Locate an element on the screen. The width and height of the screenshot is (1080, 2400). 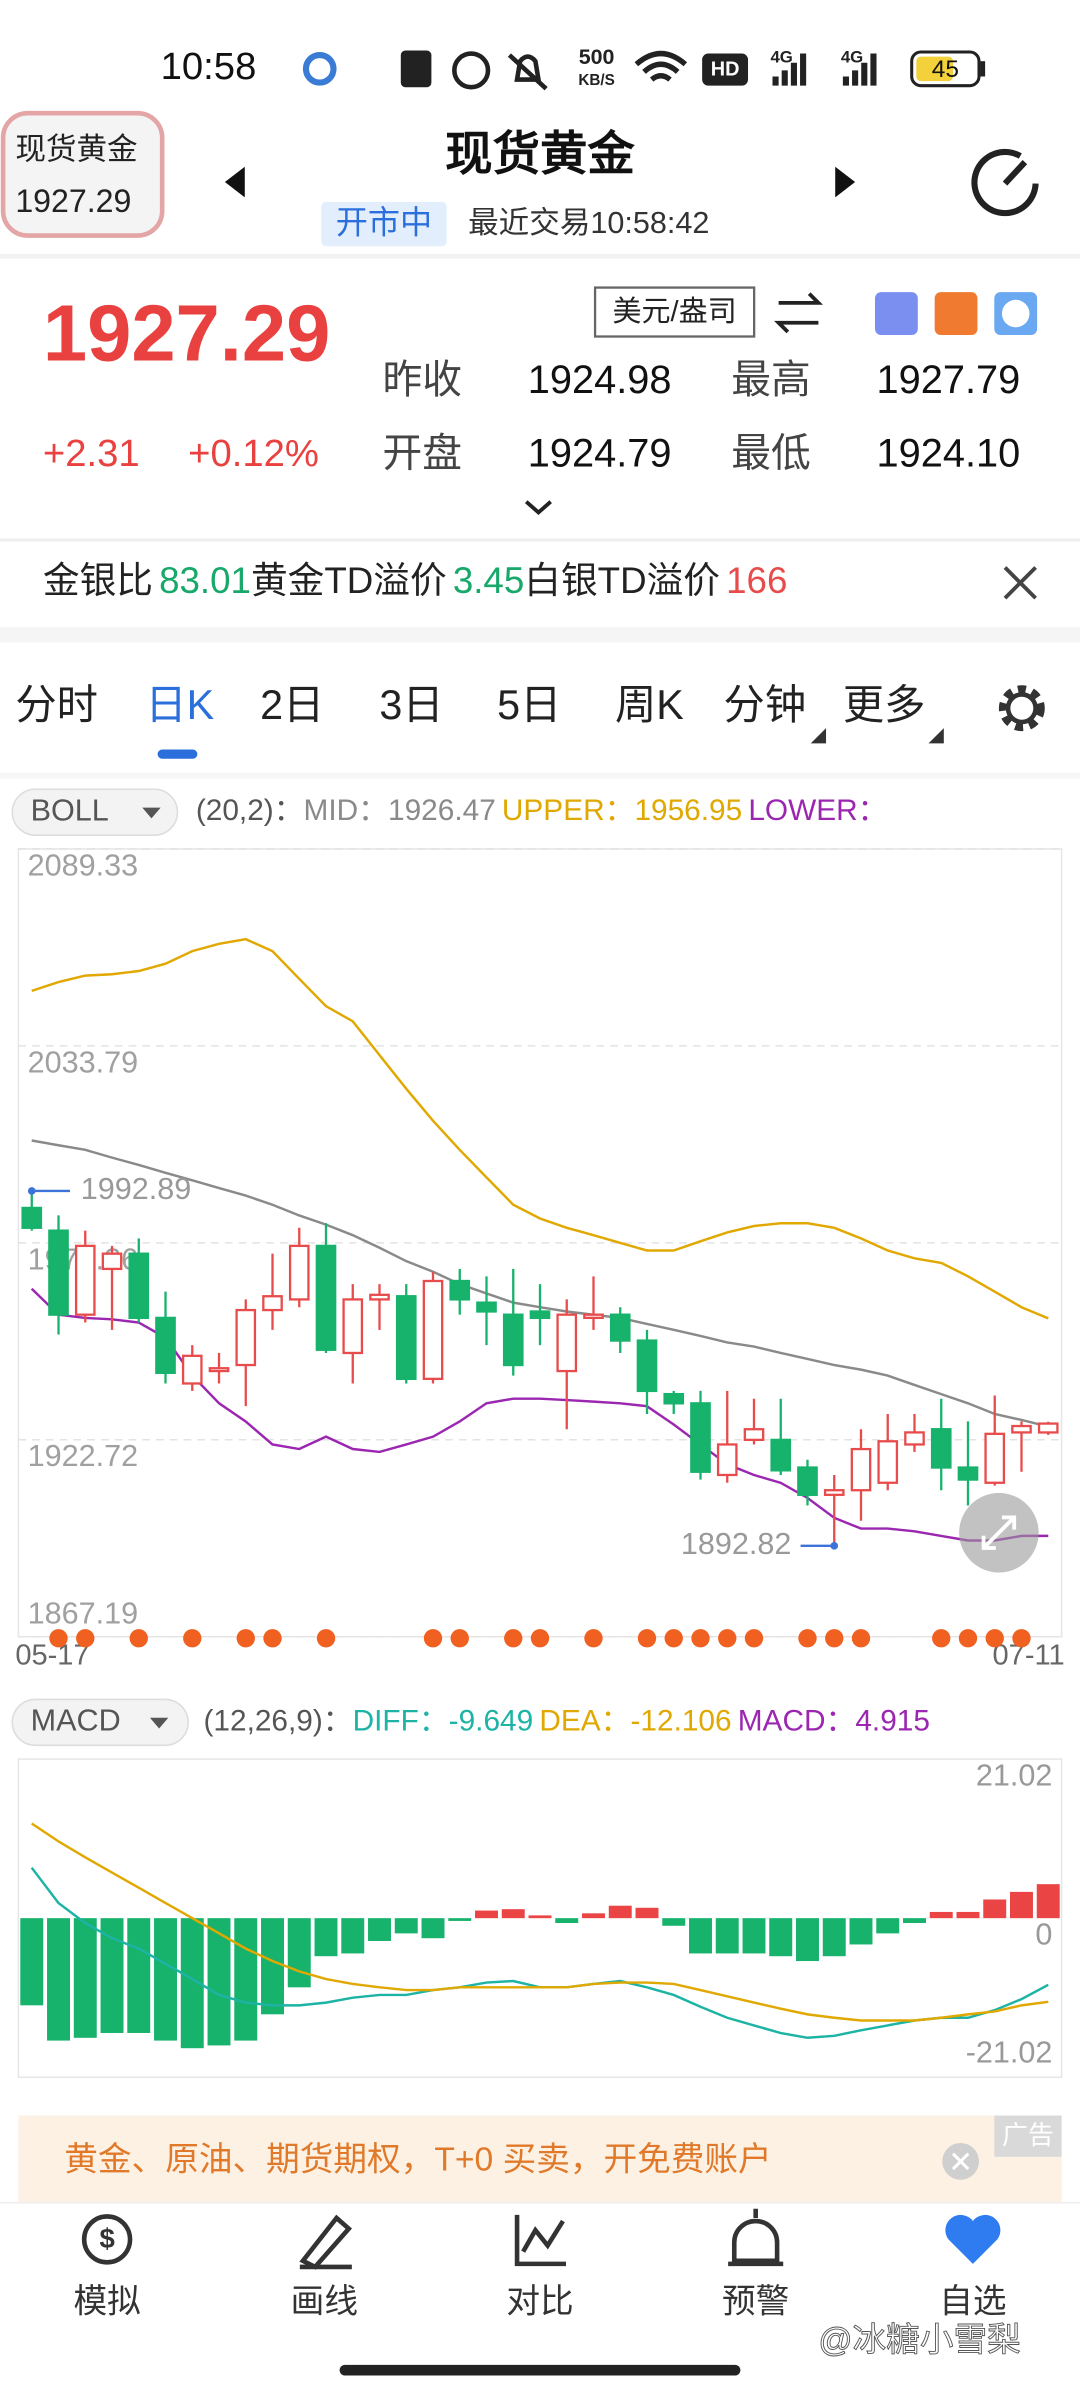
y-tick-label: 0 is located at coordinates (1043, 1935).